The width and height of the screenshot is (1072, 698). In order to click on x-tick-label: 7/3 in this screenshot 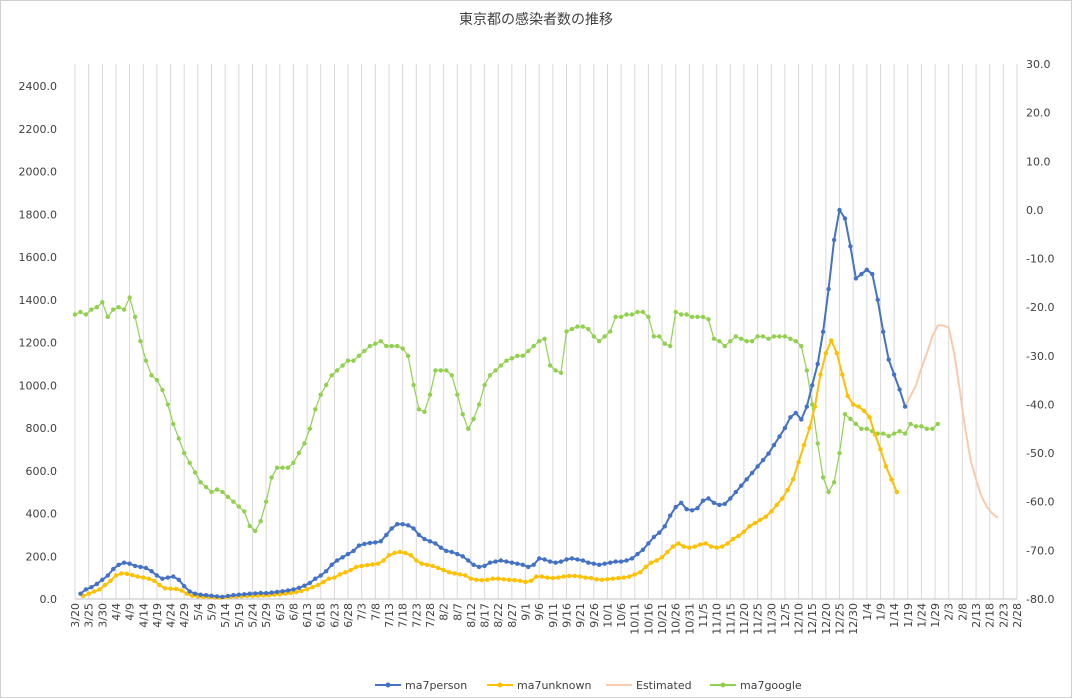, I will do `click(362, 612)`.